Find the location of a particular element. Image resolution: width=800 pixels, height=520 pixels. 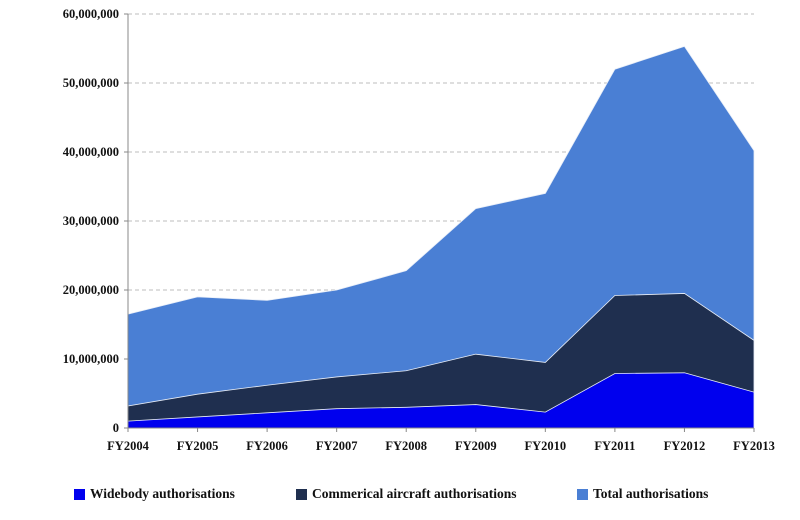

x-tick-label: FY2010 is located at coordinates (545, 446).